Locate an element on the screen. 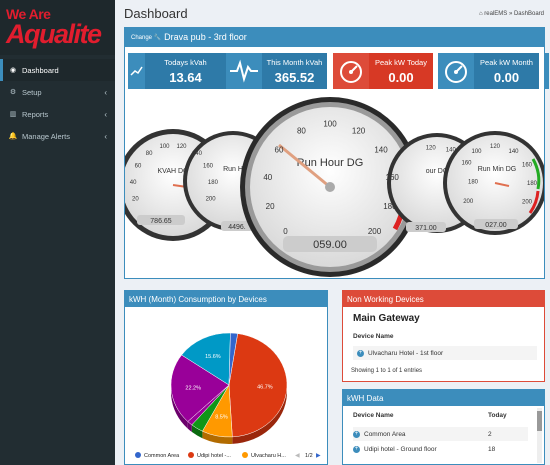 Image resolution: width=550 pixels, height=465 pixels. pulse-icon is located at coordinates (244, 71).